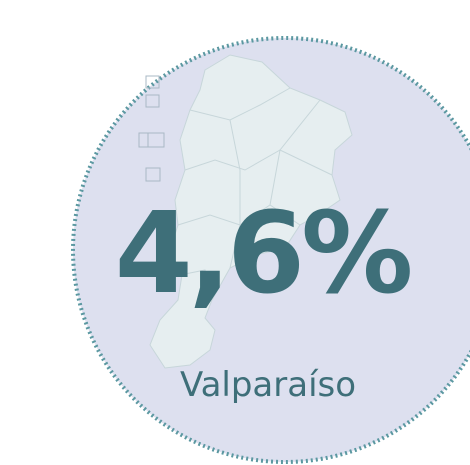 The width and height of the screenshot is (470, 465). Describe the element at coordinates (268, 385) in the screenshot. I see `stat-label: Valparaíso` at that location.